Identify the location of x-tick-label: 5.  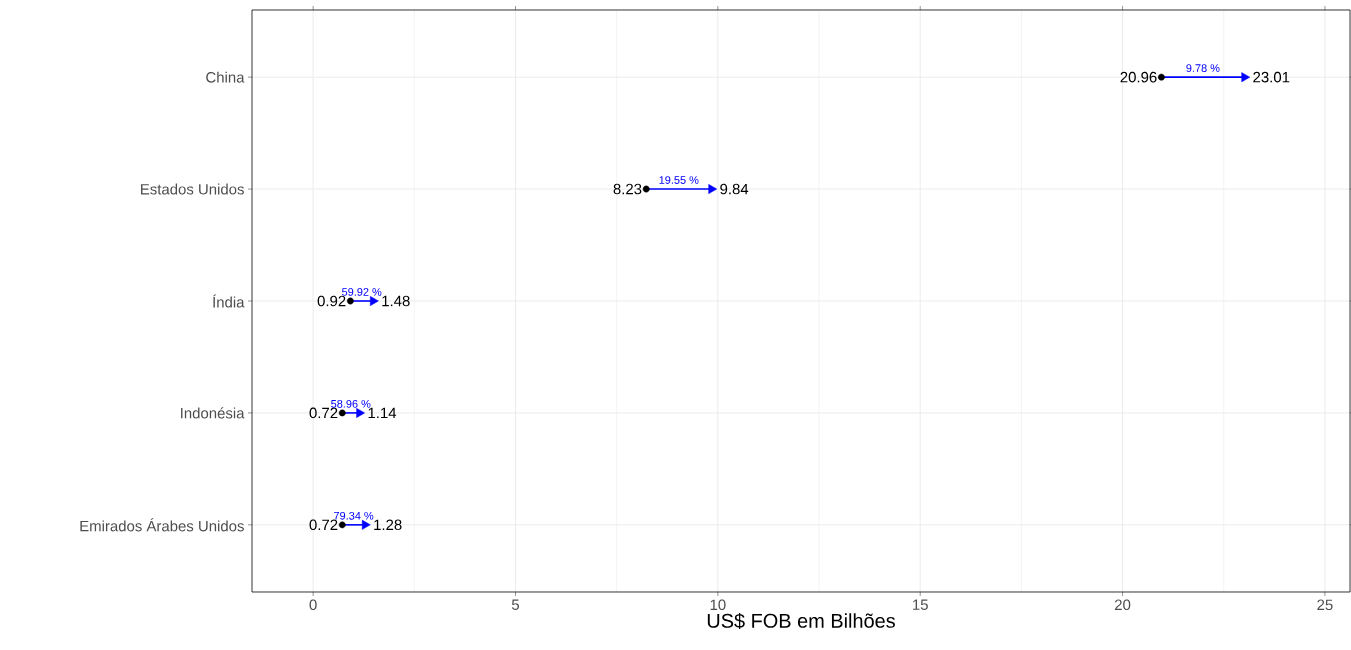
(515, 604).